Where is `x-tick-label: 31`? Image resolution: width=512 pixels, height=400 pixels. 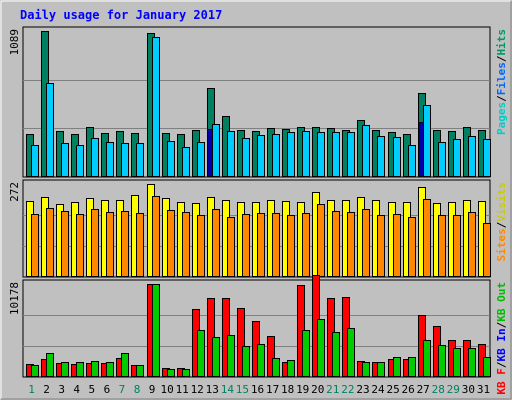 x-tick-label: 31 is located at coordinates (483, 389).